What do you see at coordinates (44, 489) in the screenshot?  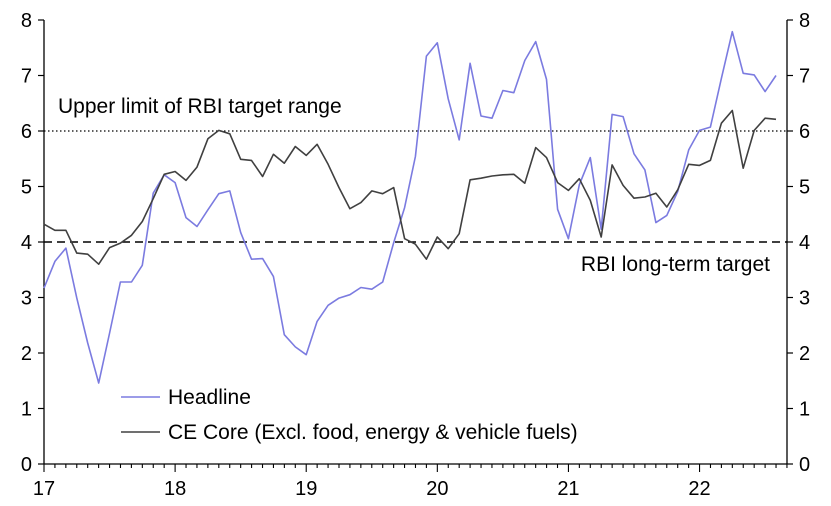 I see `x-tick-label-0: 17` at bounding box center [44, 489].